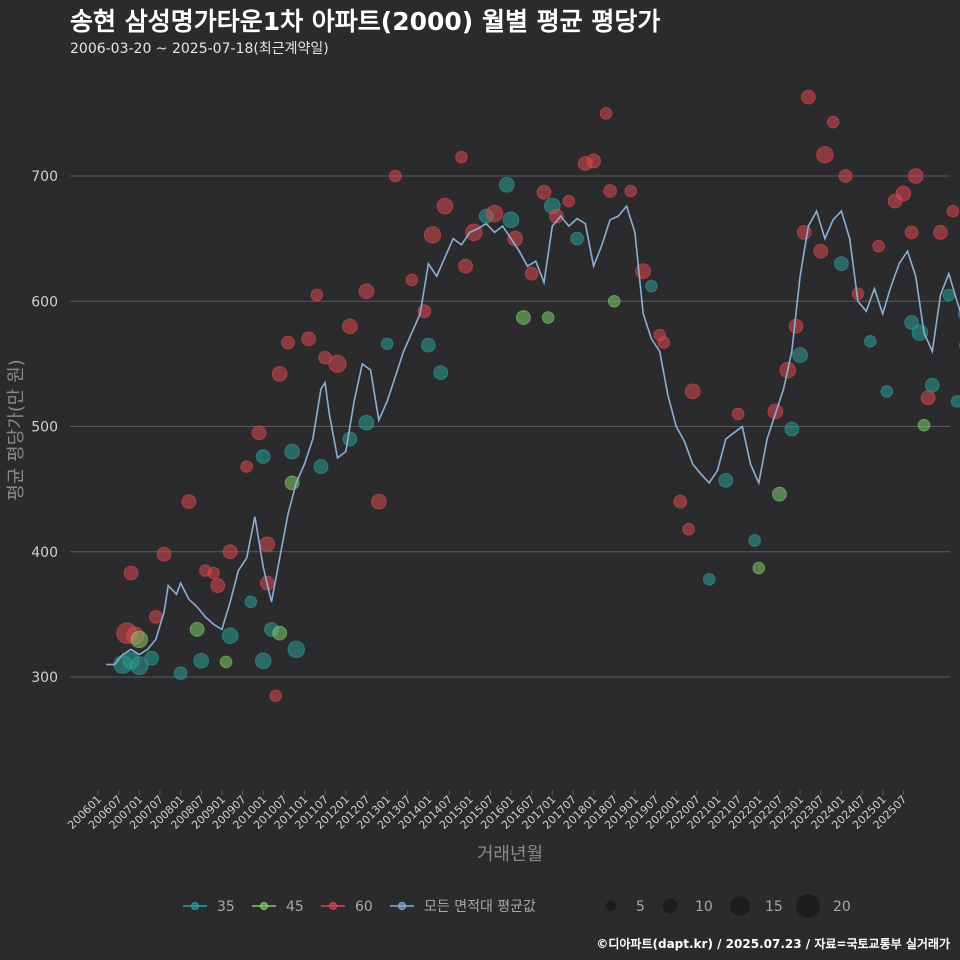 This screenshot has height=960, width=960. What do you see at coordinates (44, 428) in the screenshot?
I see `y-tick-label: 500` at bounding box center [44, 428].